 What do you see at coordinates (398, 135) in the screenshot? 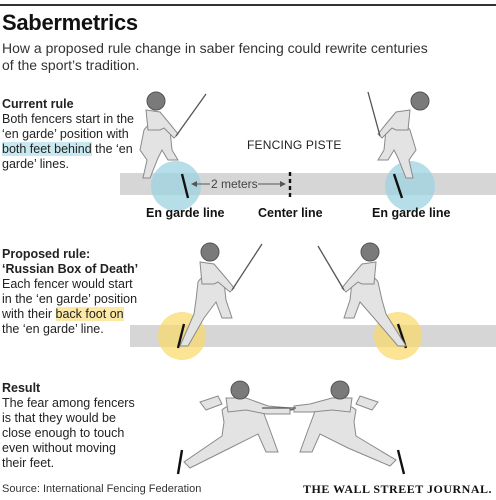
I see `fencer-right-current` at bounding box center [398, 135].